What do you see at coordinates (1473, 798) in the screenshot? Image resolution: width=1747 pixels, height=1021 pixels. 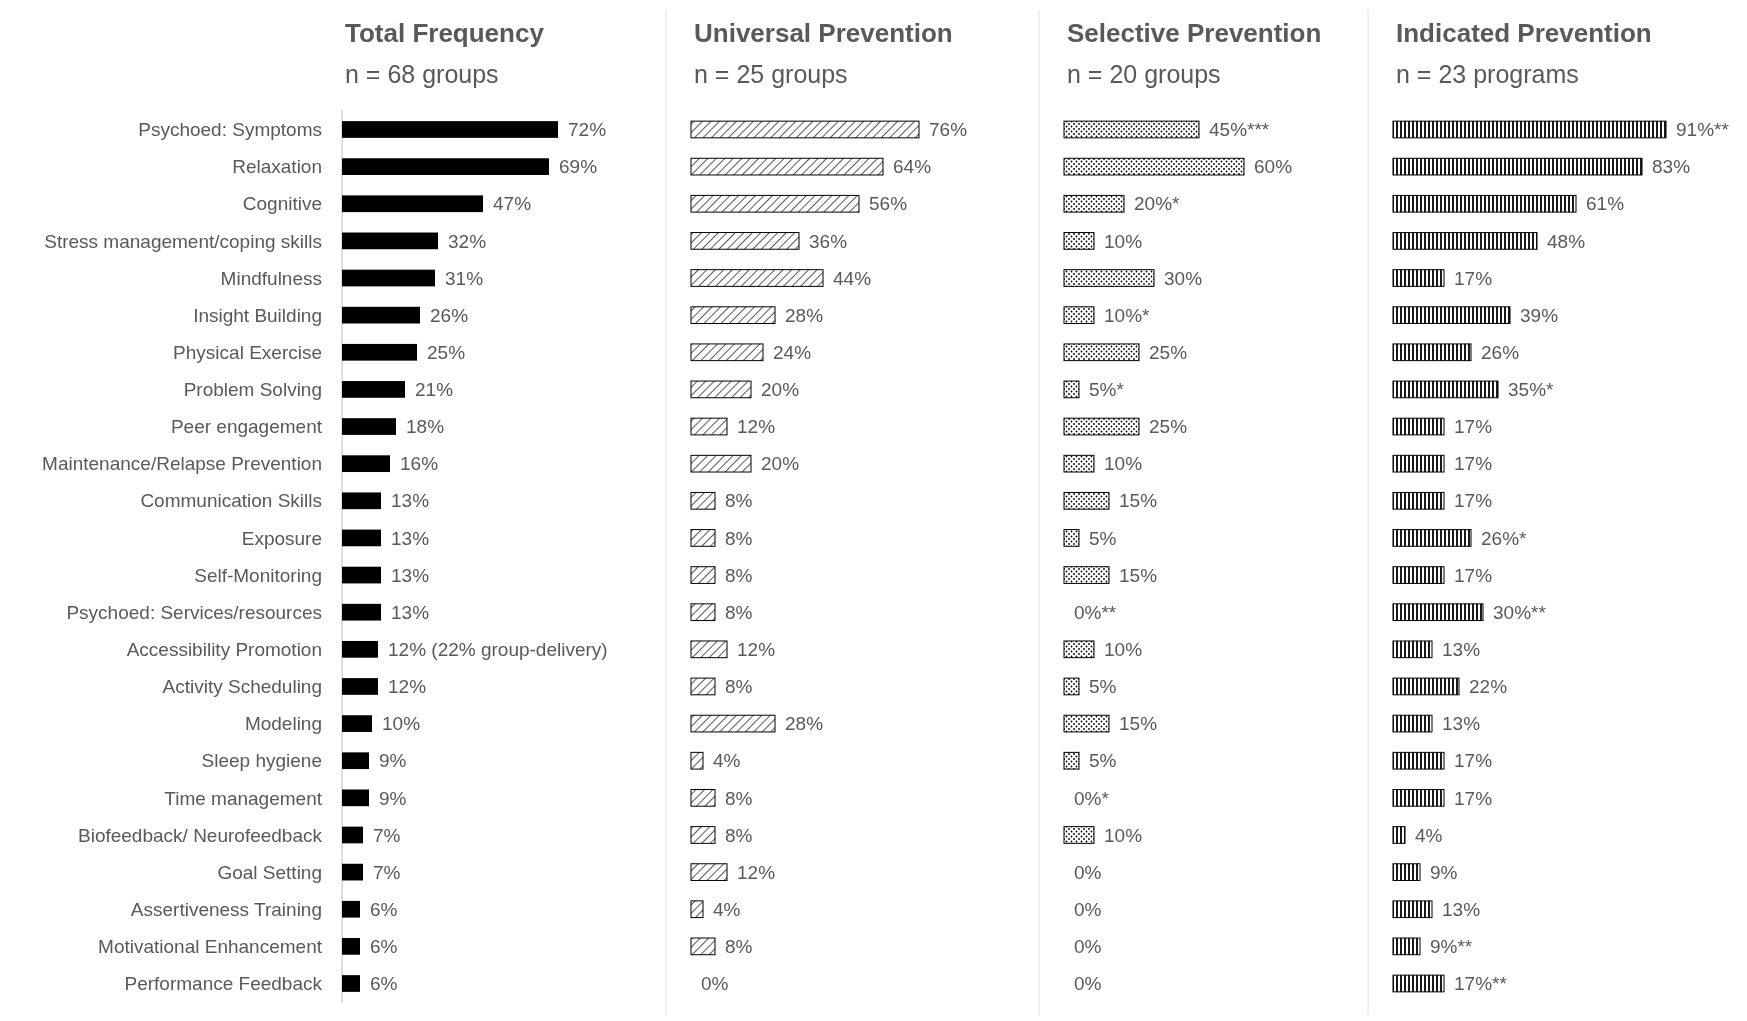 I see `data-label: 17%` at bounding box center [1473, 798].